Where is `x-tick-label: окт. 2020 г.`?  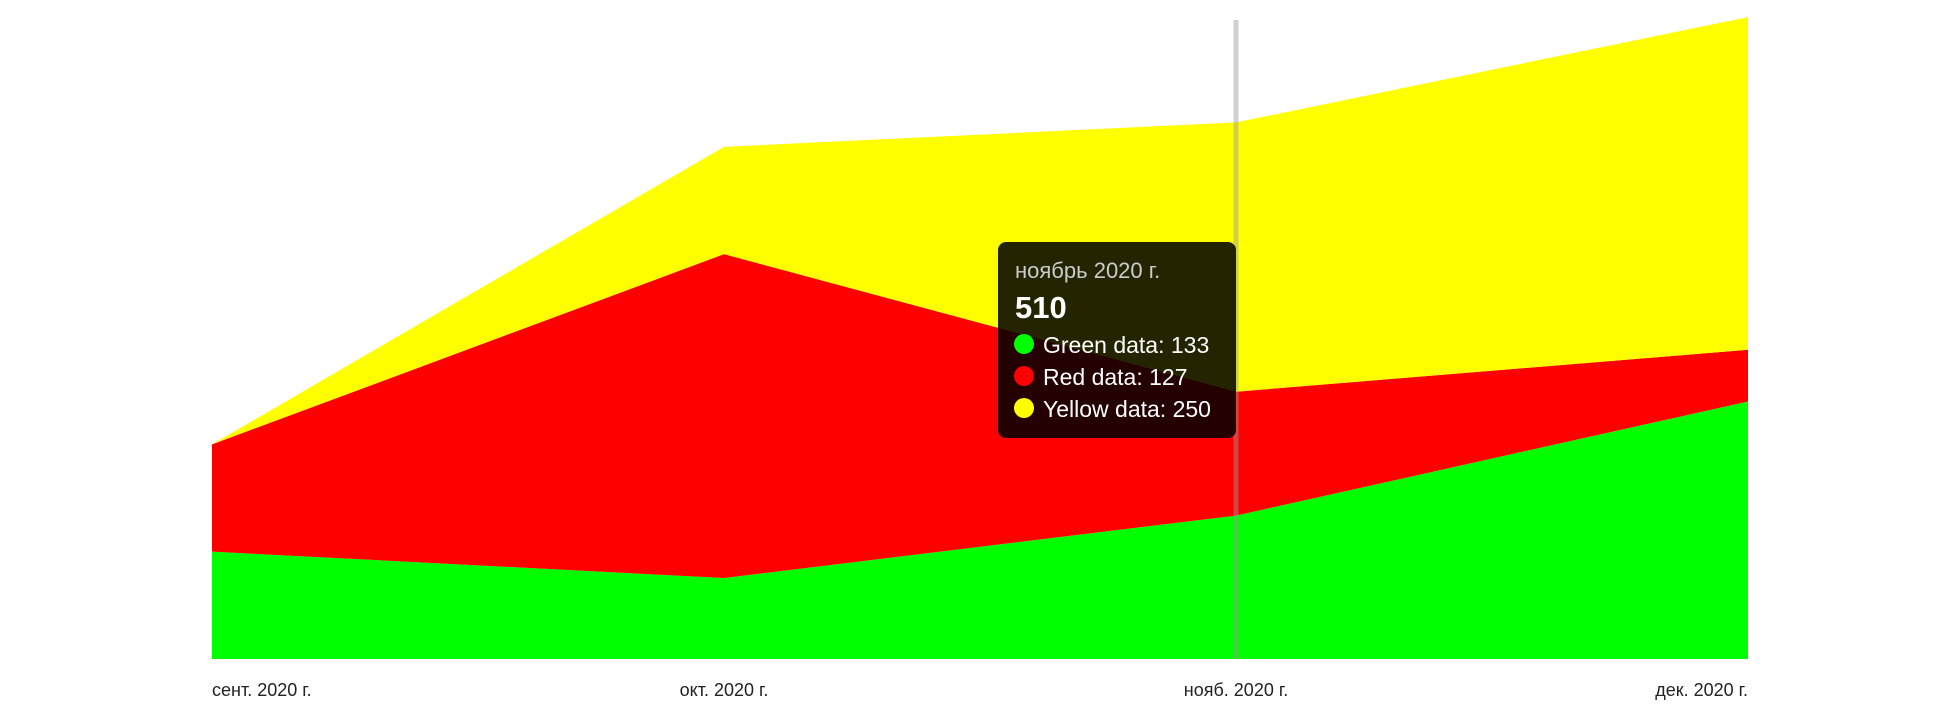
x-tick-label: окт. 2020 г. is located at coordinates (724, 690).